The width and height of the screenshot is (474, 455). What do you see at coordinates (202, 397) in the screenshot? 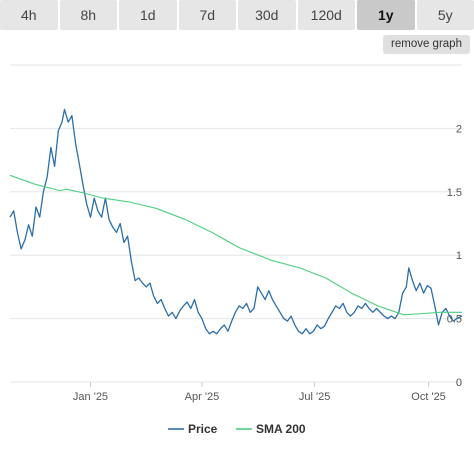
I see `x-tick-label: Apr '25` at bounding box center [202, 397].